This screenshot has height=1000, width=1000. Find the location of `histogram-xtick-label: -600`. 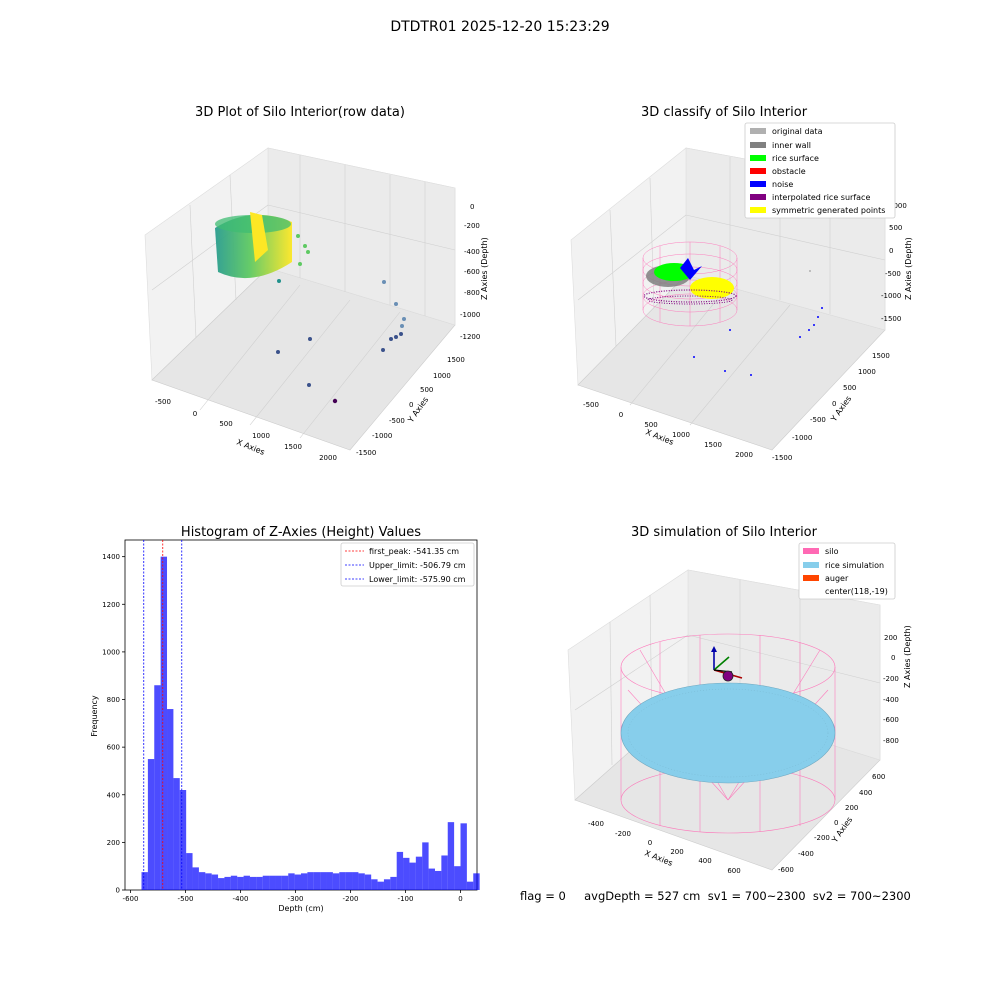

histogram-xtick-label: -600 is located at coordinates (131, 899).